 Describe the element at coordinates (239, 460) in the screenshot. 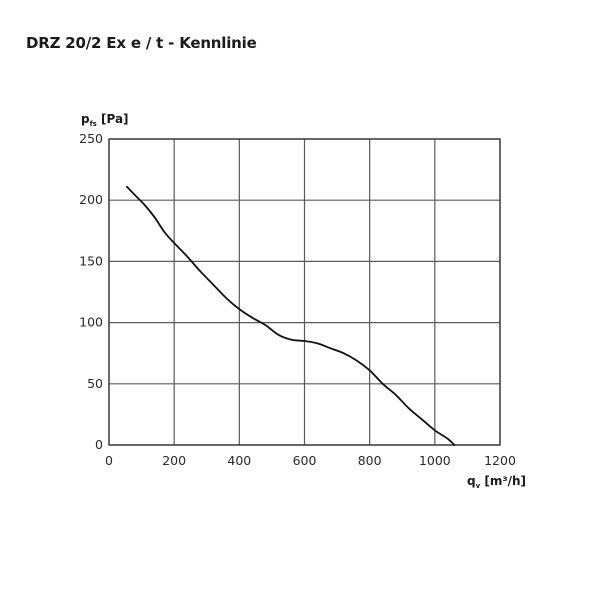

I see `x-tick-label: 400` at that location.